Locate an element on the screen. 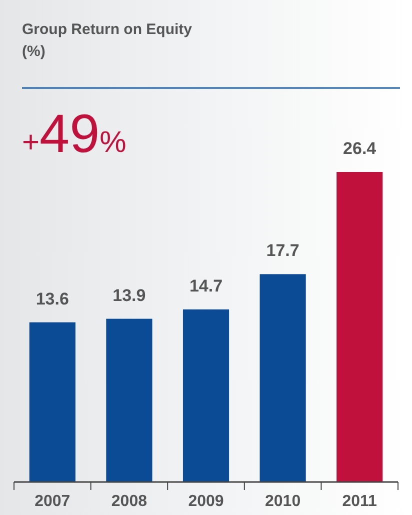  data-label: 14.7 is located at coordinates (206, 286).